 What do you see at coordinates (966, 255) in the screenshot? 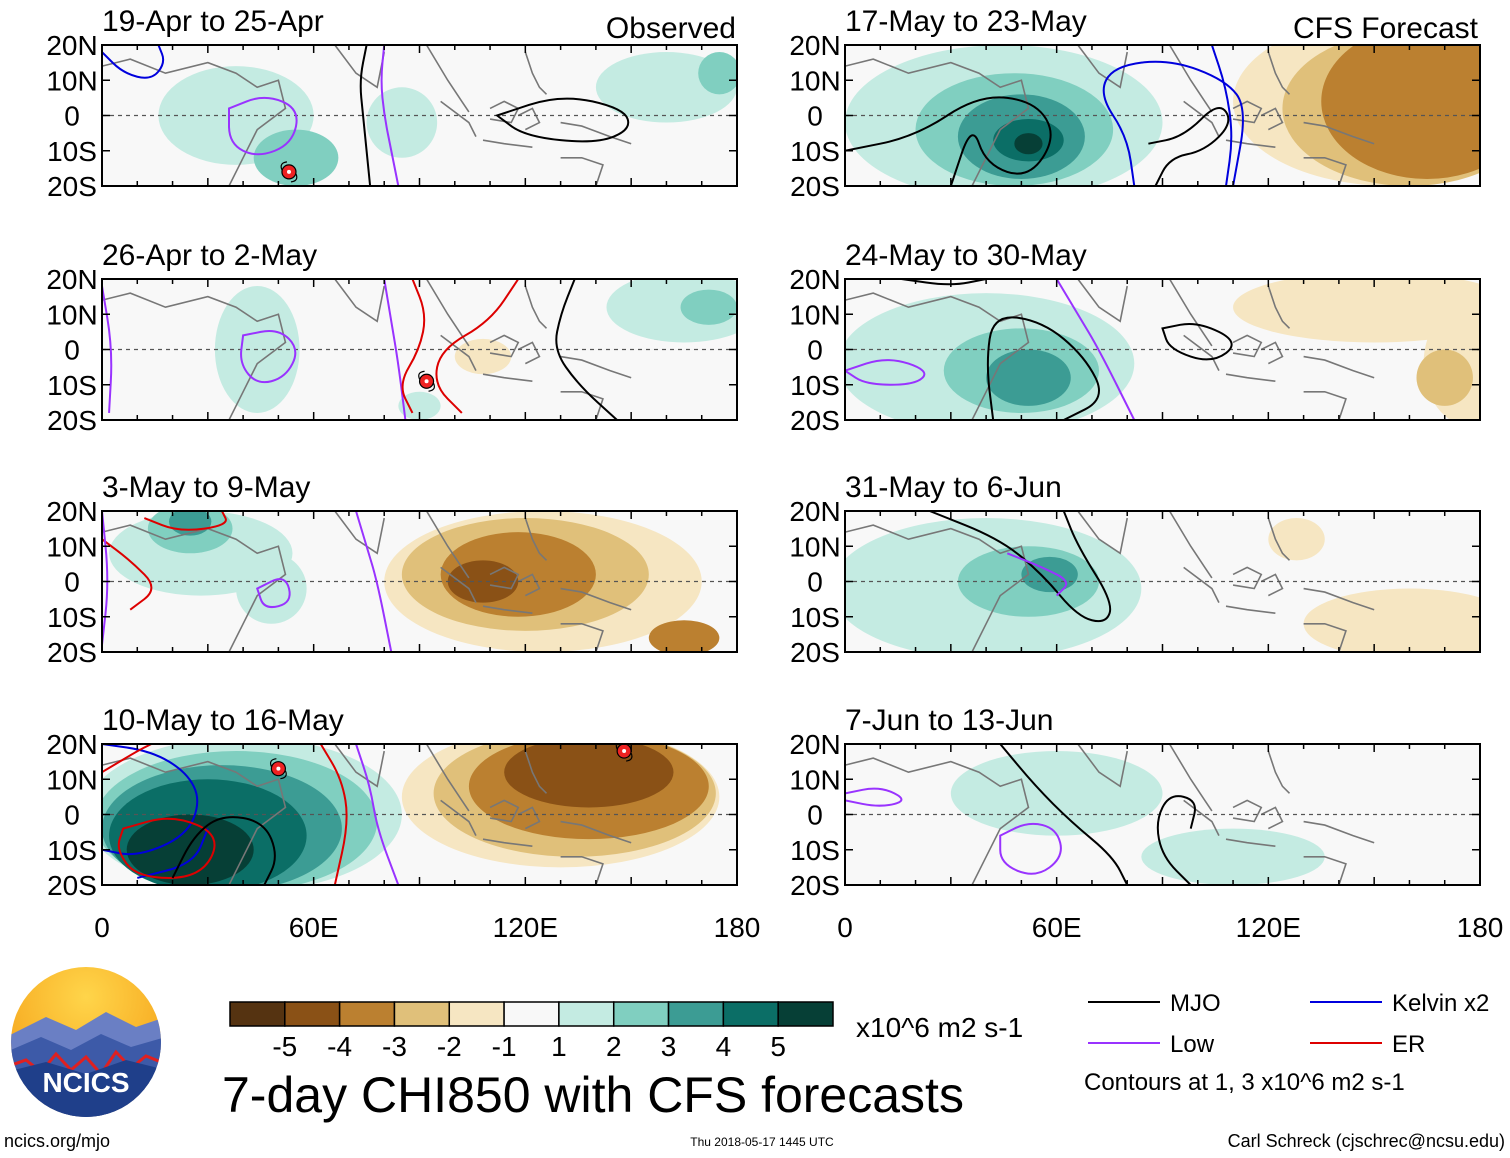
I see `panel-title: 24-May to 30-May` at bounding box center [966, 255].